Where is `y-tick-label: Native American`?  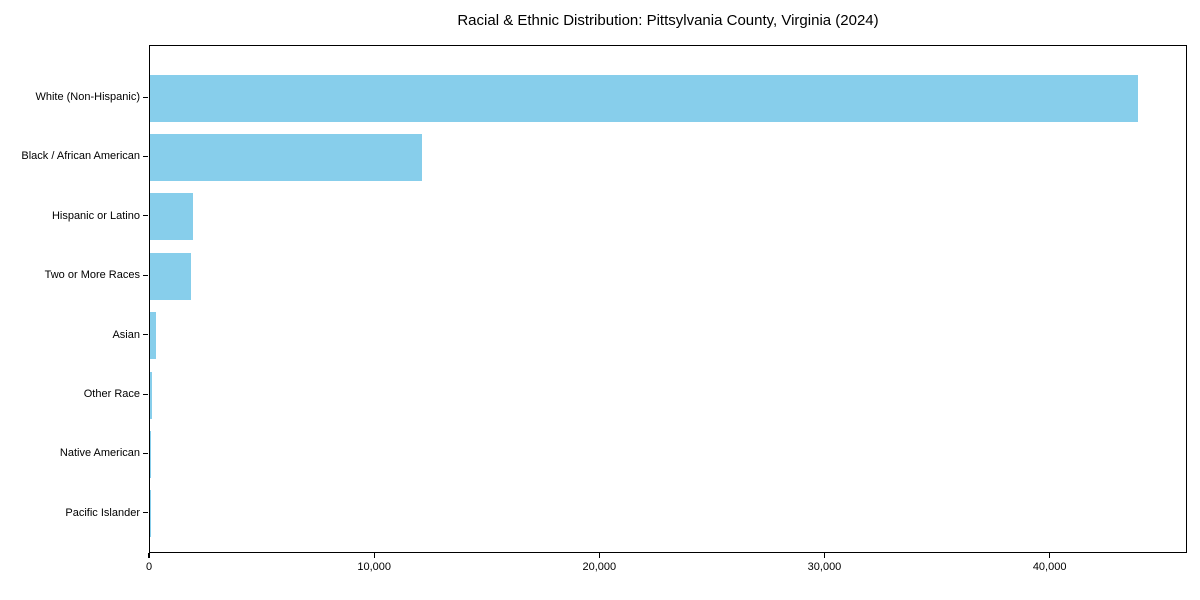
y-tick-label: Native American is located at coordinates (99, 453).